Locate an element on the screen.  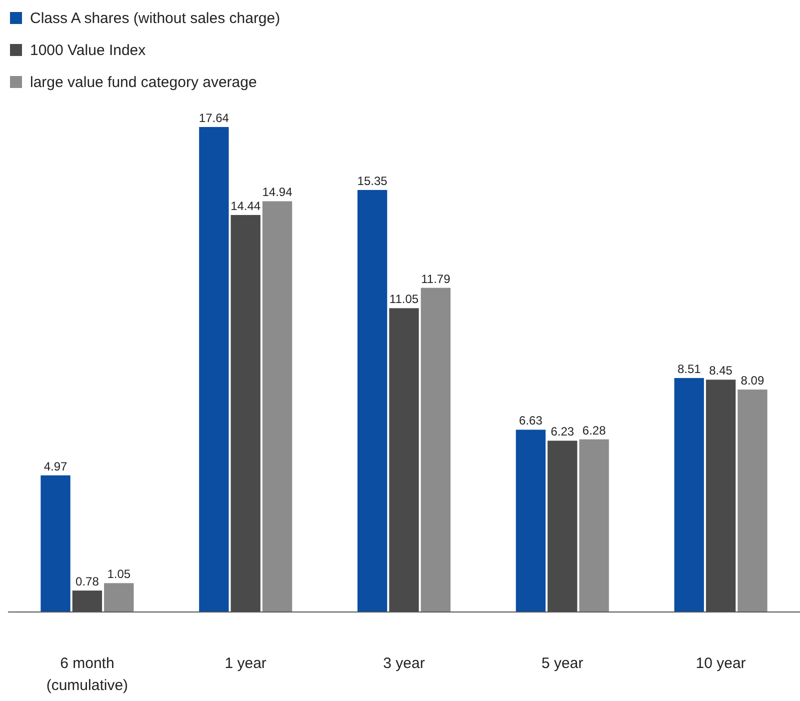
legend-label: large value fund category average is located at coordinates (143, 82).